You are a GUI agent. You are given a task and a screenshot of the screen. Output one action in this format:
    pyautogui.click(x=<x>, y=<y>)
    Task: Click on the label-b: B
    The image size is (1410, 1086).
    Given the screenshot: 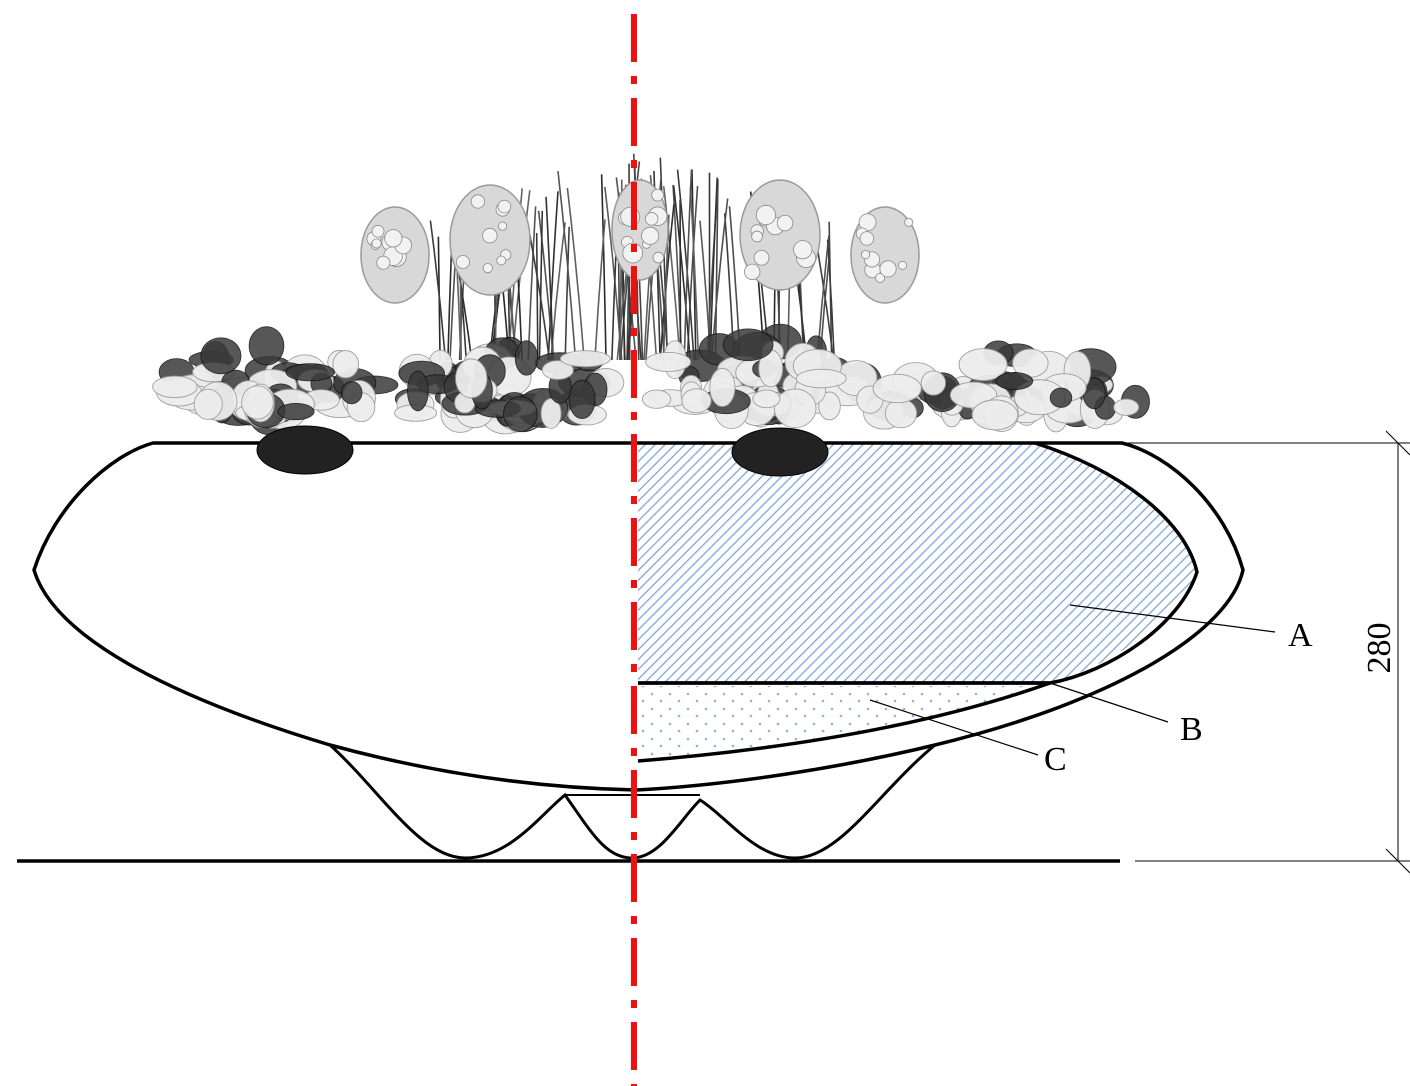 What is the action you would take?
    pyautogui.click(x=1191, y=729)
    